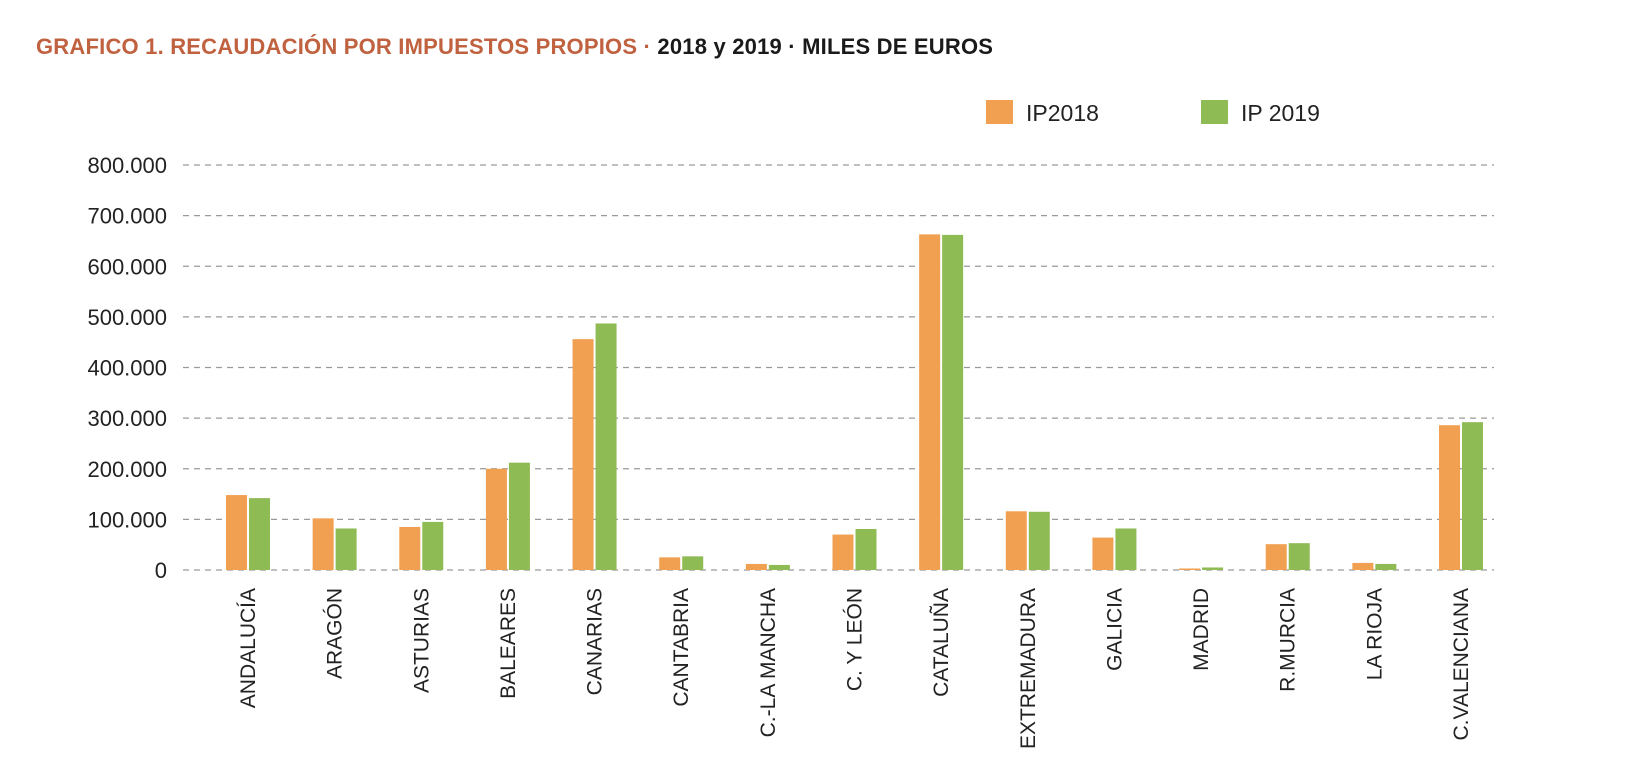 The image size is (1626, 778). Describe the element at coordinates (1114, 629) in the screenshot. I see `x-tick-label: GALICIA` at that location.